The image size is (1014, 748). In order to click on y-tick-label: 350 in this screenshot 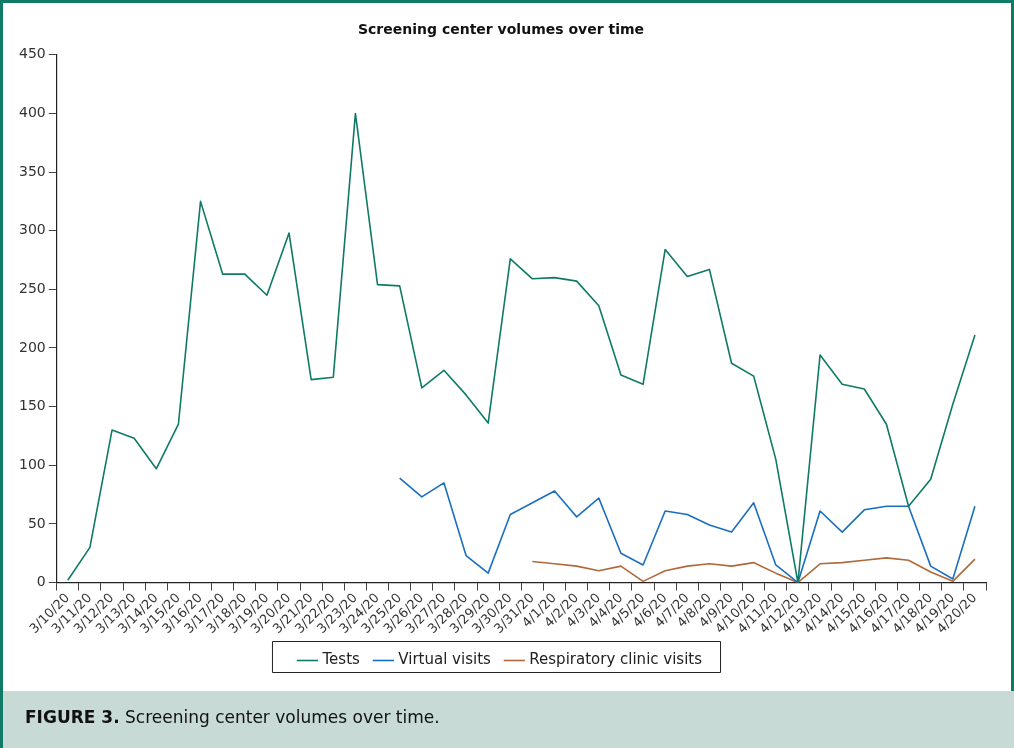, I will do `click(32, 170)`.